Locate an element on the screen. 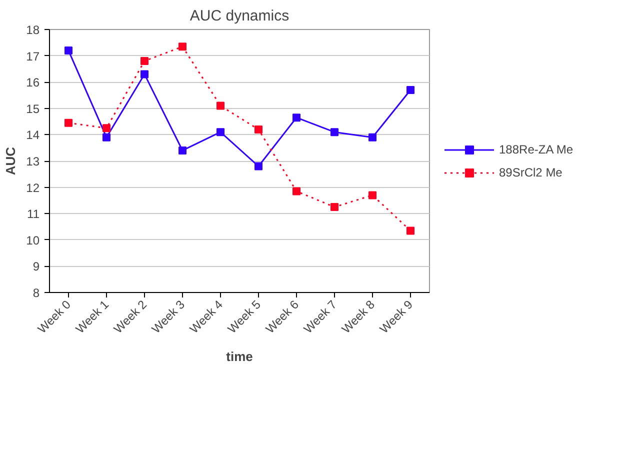  y-axis-title: AUC is located at coordinates (10, 161).